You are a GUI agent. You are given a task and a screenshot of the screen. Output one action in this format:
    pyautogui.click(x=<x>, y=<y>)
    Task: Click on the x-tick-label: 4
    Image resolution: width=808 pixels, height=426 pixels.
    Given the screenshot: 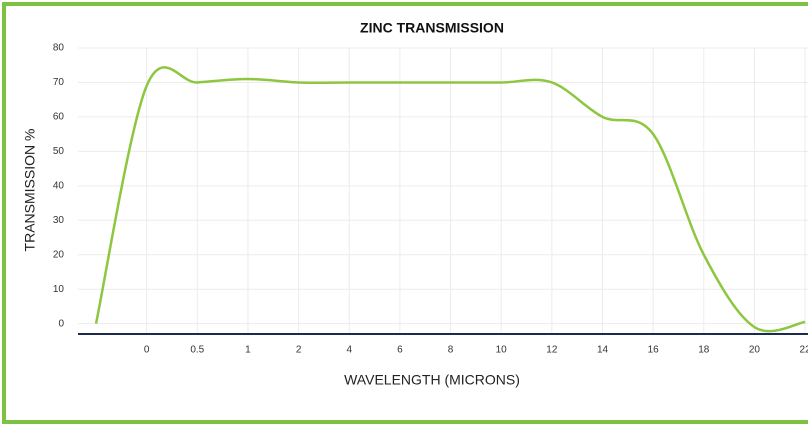 What is the action you would take?
    pyautogui.click(x=349, y=350)
    